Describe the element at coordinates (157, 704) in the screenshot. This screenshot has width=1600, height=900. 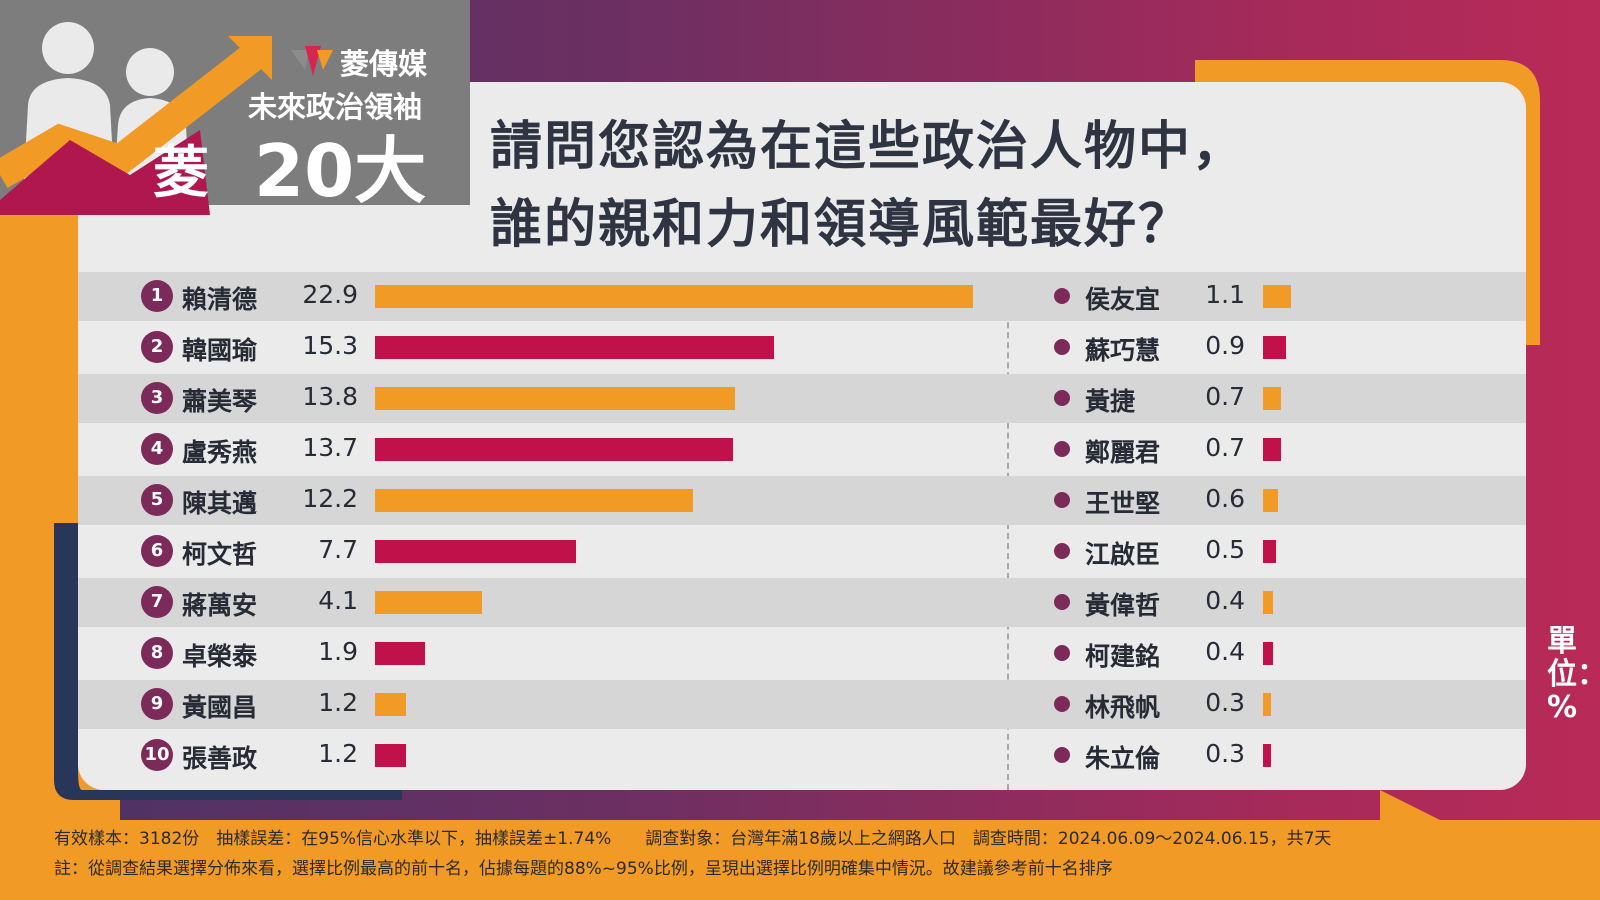
I see `rank-badge: 9` at that location.